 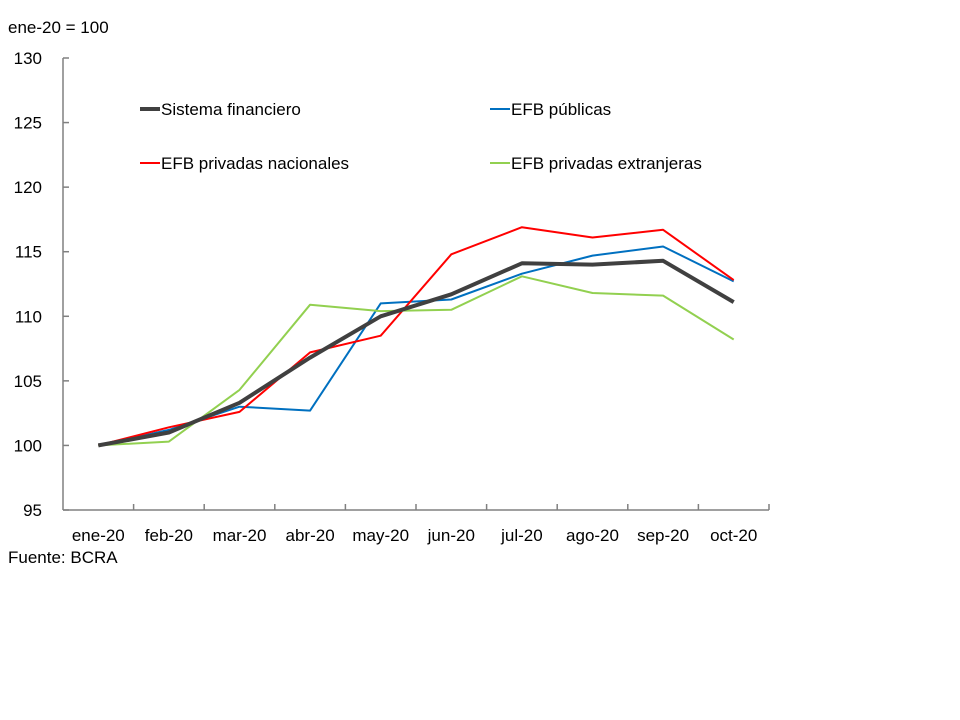 What do you see at coordinates (98, 535) in the screenshot?
I see `x-tick-label: ene-20` at bounding box center [98, 535].